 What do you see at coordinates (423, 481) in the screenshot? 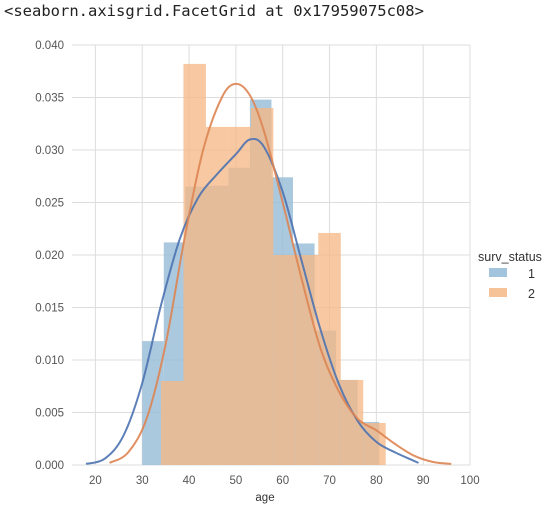
I see `x-tick-label: 90` at bounding box center [423, 481].